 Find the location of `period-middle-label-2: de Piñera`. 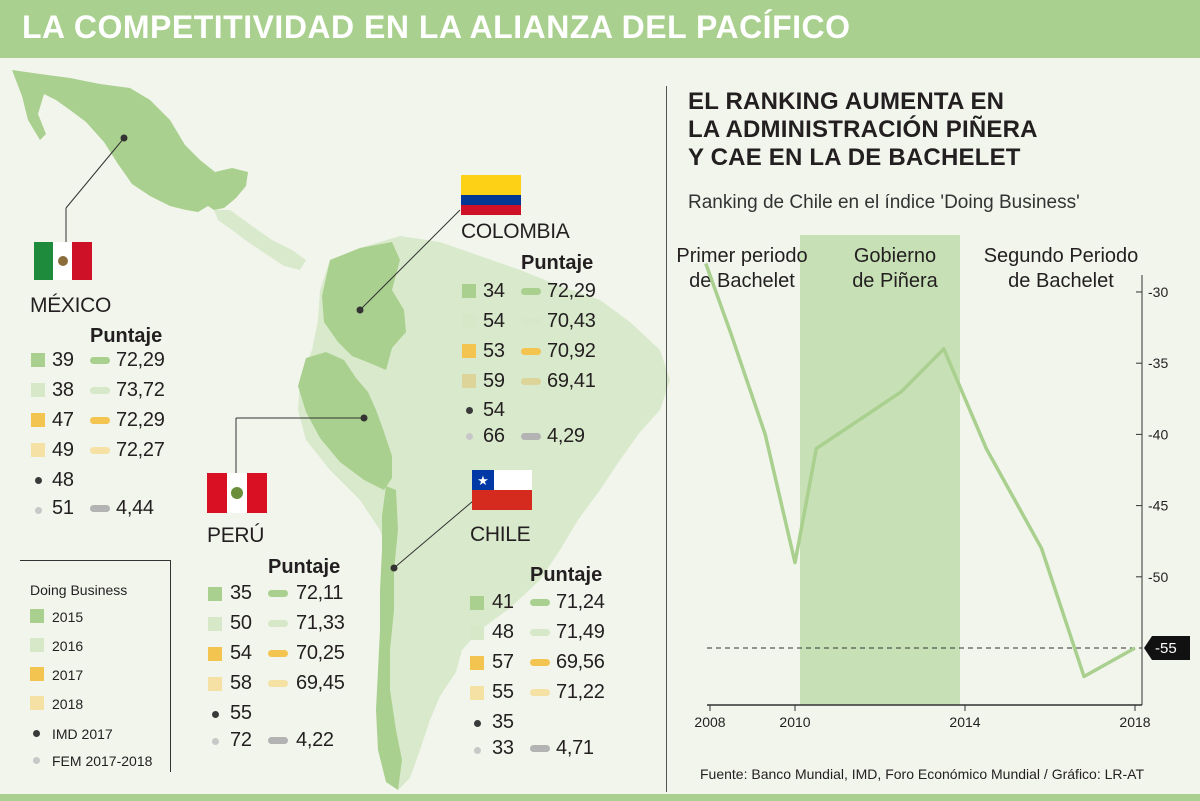

period-middle-label-2: de Piñera is located at coordinates (895, 281).